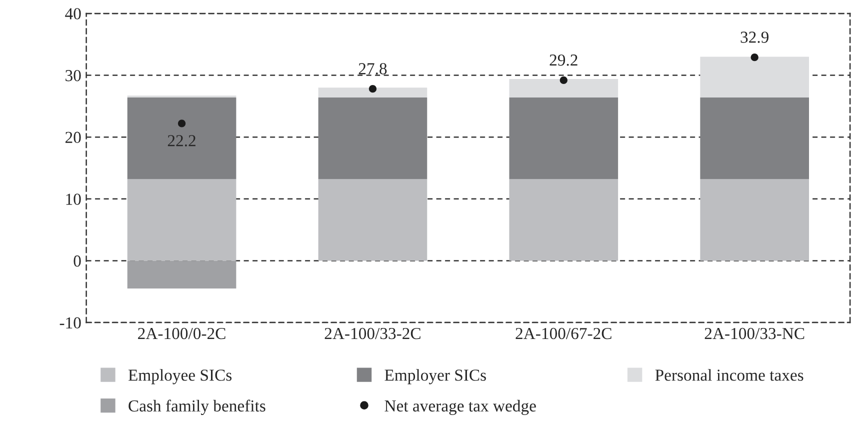 The width and height of the screenshot is (863, 448). I want to click on legend-label: Employee SICs, so click(180, 376).